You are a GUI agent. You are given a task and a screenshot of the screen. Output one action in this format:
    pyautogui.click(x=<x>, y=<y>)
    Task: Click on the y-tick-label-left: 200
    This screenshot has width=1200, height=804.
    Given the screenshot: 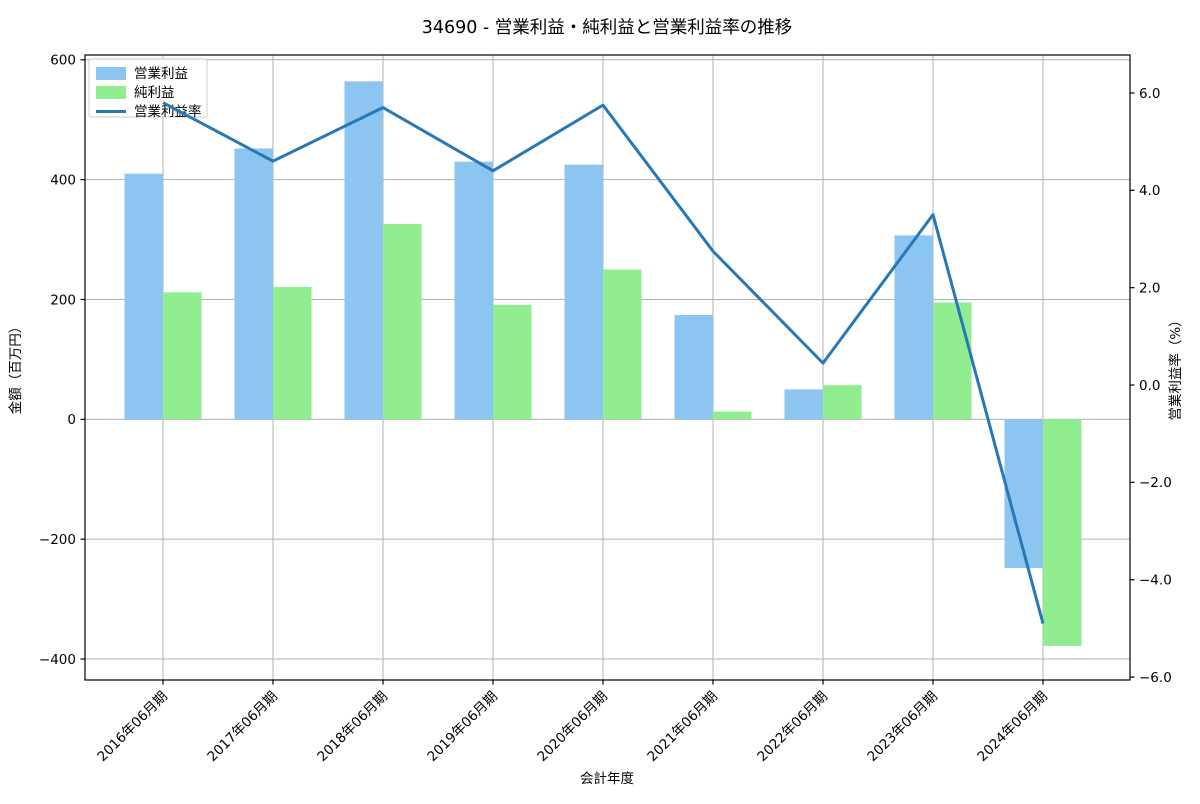 What is the action you would take?
    pyautogui.click(x=63, y=300)
    